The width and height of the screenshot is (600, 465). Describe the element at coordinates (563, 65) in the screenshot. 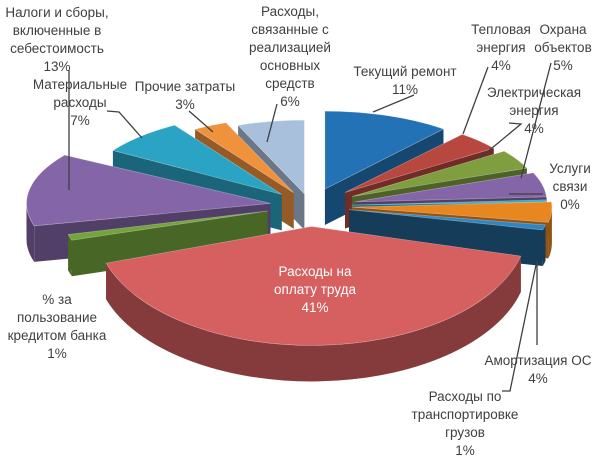

I see `slice-label-percent: 5%` at that location.